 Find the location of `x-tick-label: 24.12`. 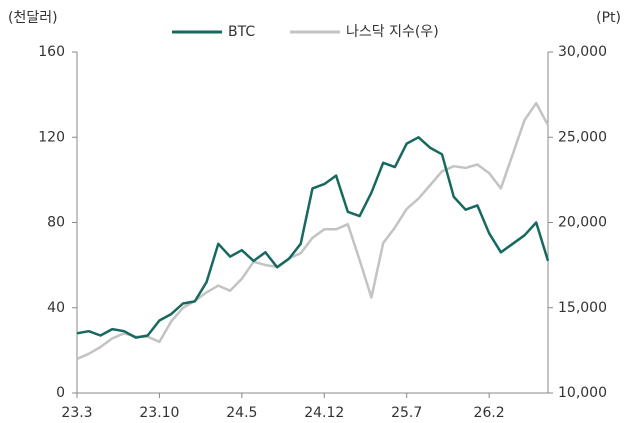

x-tick-label: 24.12 is located at coordinates (324, 413).